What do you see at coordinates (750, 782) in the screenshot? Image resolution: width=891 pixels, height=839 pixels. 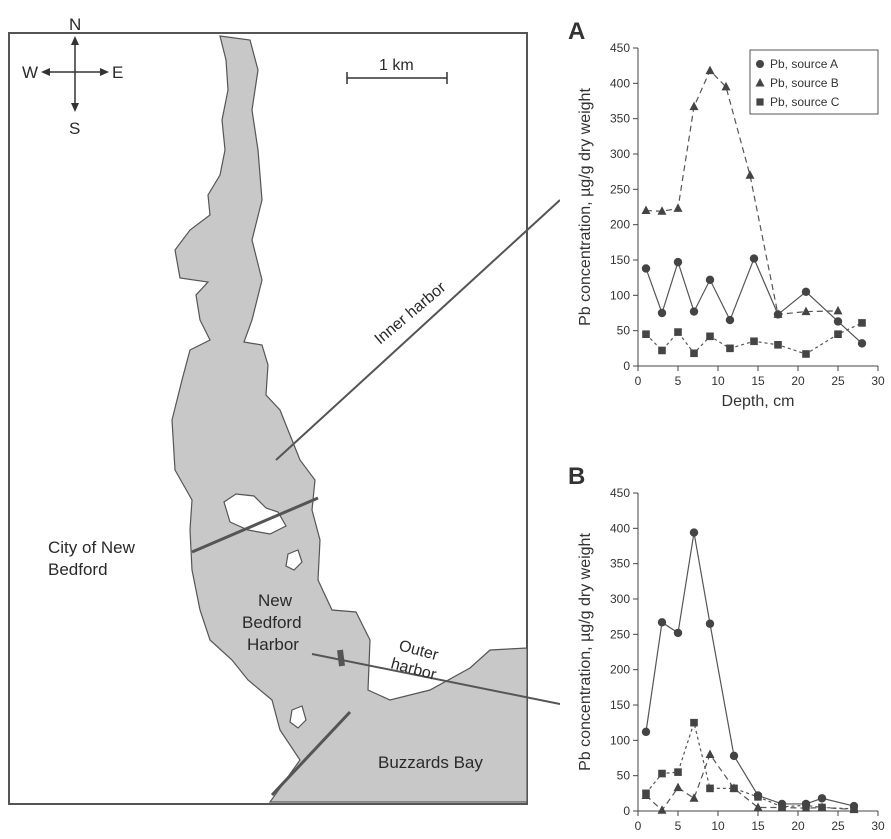 I see `series-line-triangle` at bounding box center [750, 782].